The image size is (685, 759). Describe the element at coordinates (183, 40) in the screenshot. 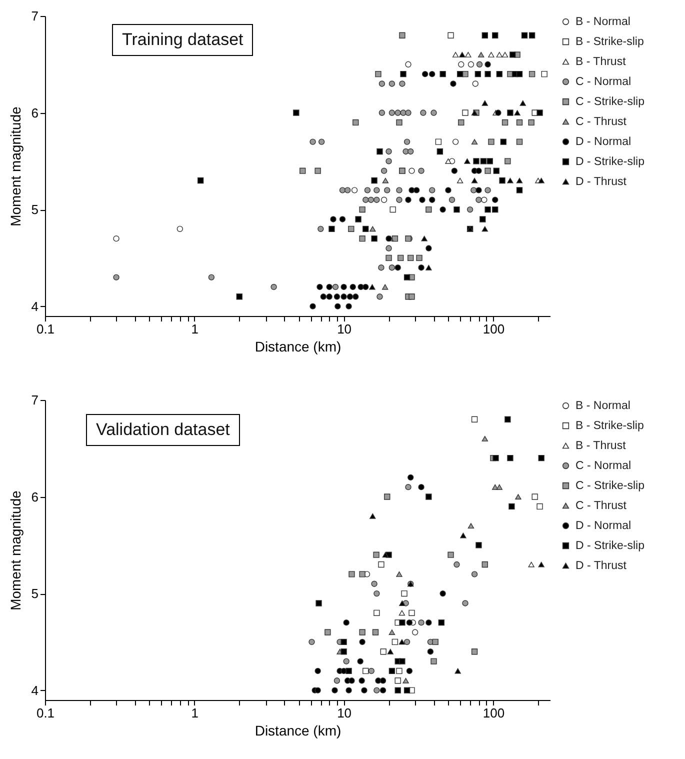

I see `text: Training dataset` at that location.